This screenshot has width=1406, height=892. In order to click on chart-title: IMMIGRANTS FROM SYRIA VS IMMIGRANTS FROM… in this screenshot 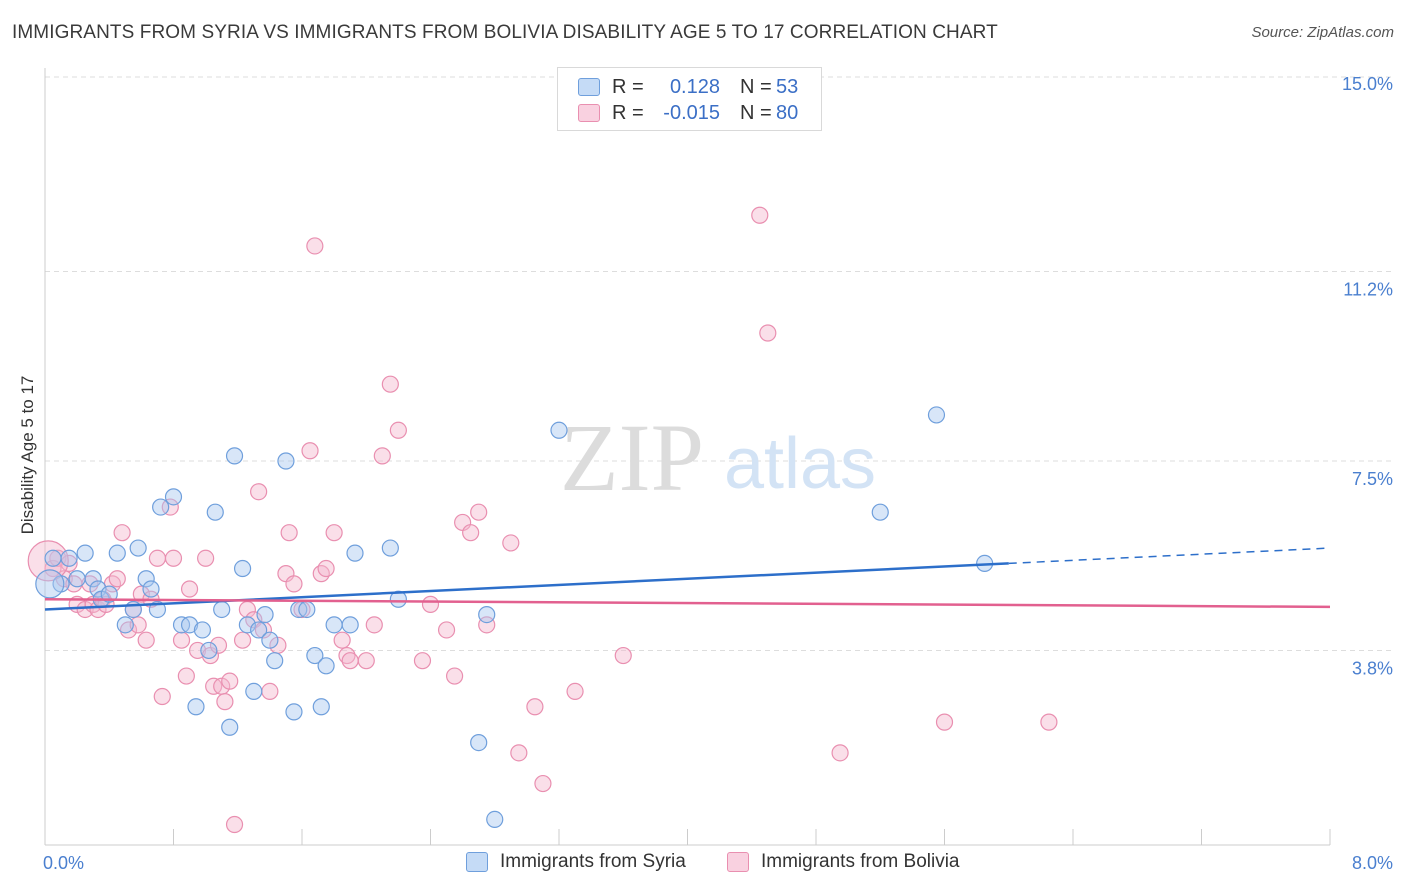, I will do `click(505, 32)`.